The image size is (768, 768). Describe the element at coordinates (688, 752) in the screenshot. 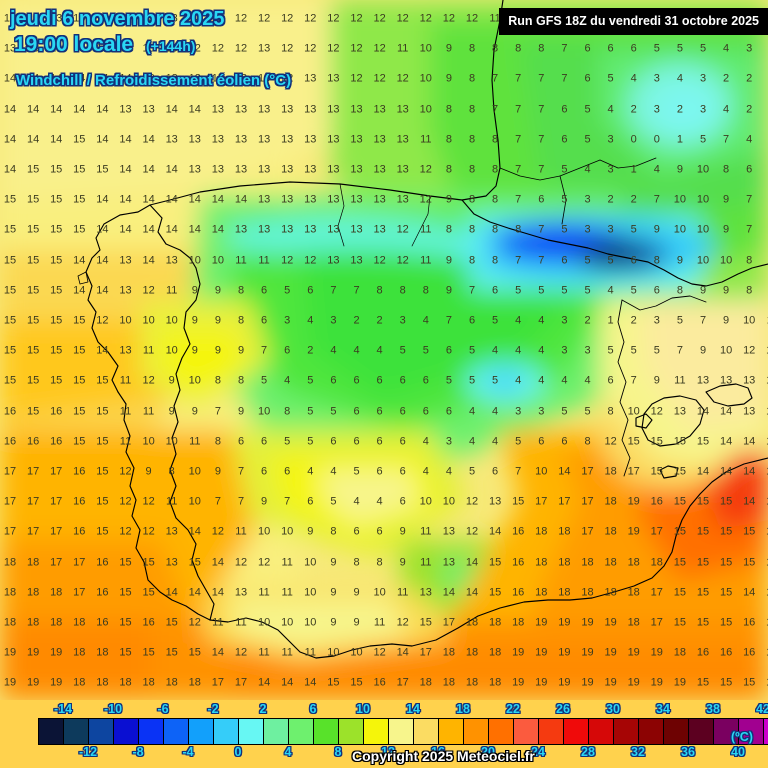

I see `legend-tick-lower: 36` at that location.